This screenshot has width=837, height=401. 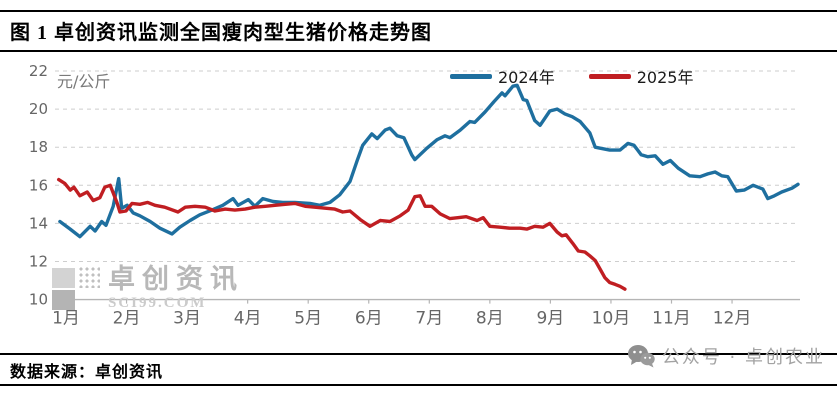 I want to click on legend-label-2025: 2025年, so click(x=665, y=77).